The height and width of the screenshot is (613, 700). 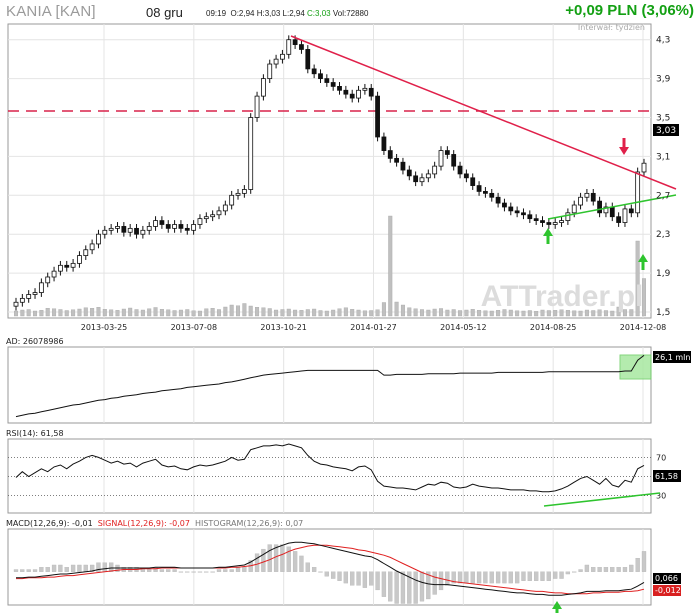 What do you see at coordinates (629, 10) in the screenshot?
I see `price-change: +0,09 PLN (3,06%)` at bounding box center [629, 10].